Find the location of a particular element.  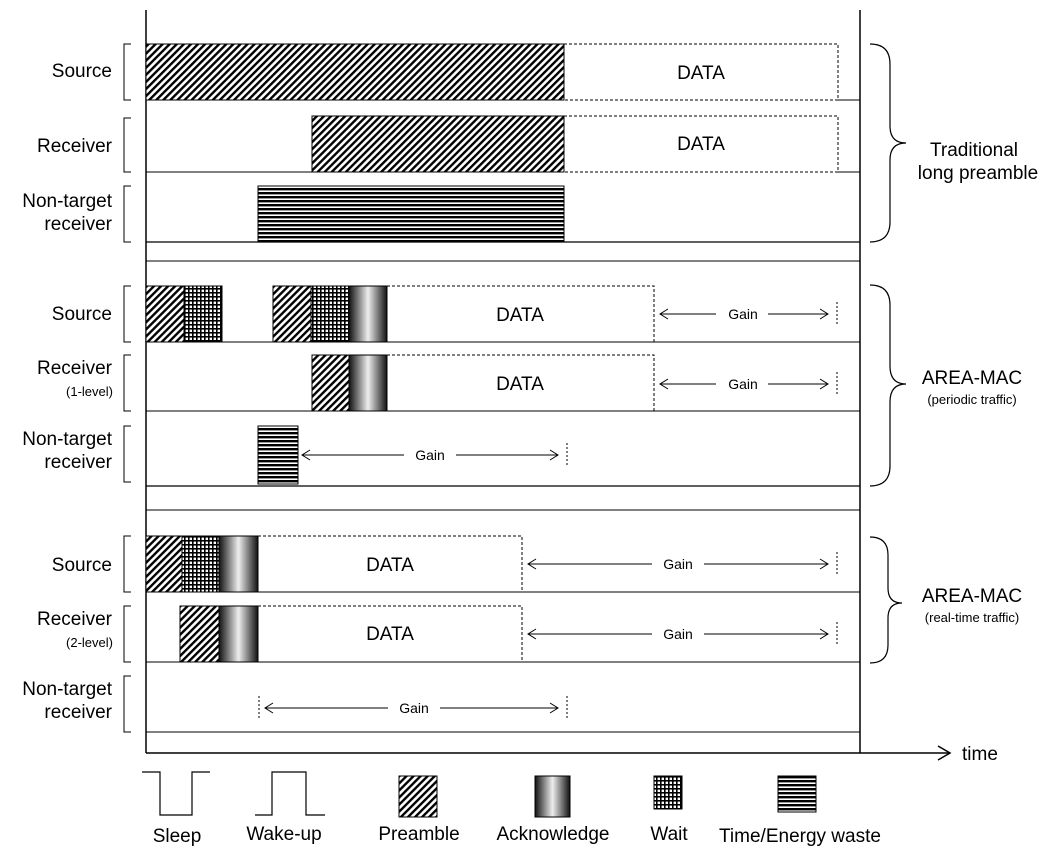

row-label-per-source: Source is located at coordinates (82, 314).